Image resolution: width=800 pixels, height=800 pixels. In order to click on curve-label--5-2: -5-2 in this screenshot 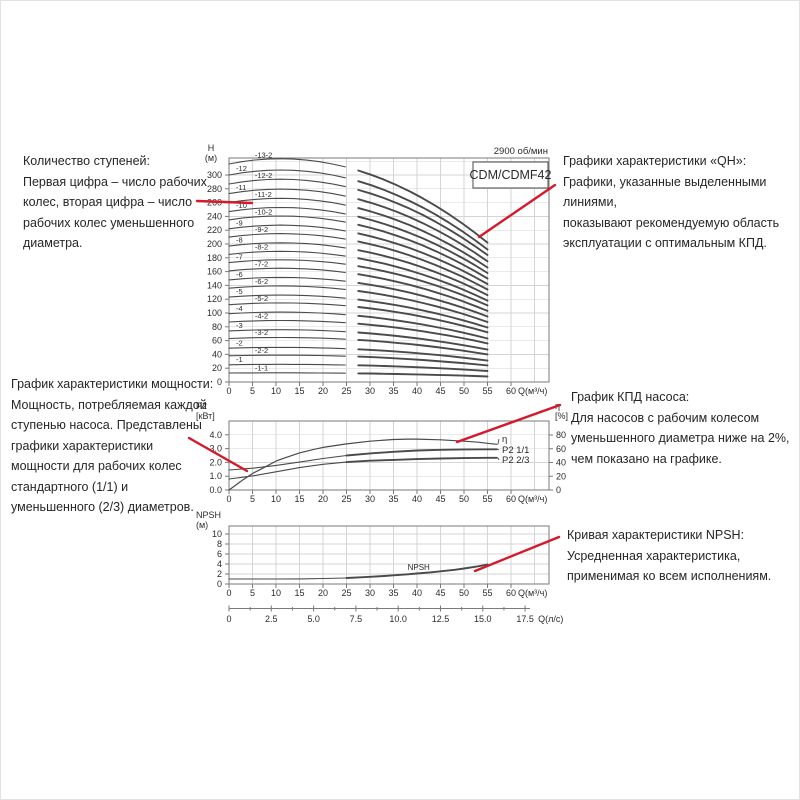, I will do `click(261, 298)`.